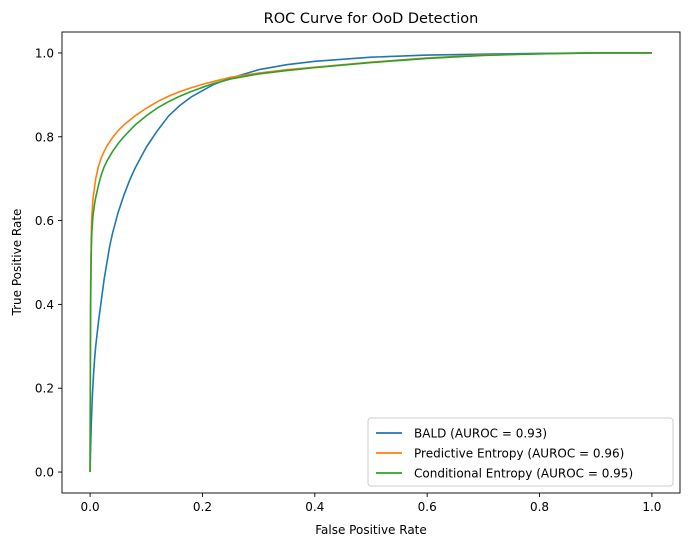 This screenshot has width=691, height=547. I want to click on legend-label-2: Conditional Entropy (AUROC = 0.95), so click(523, 474).